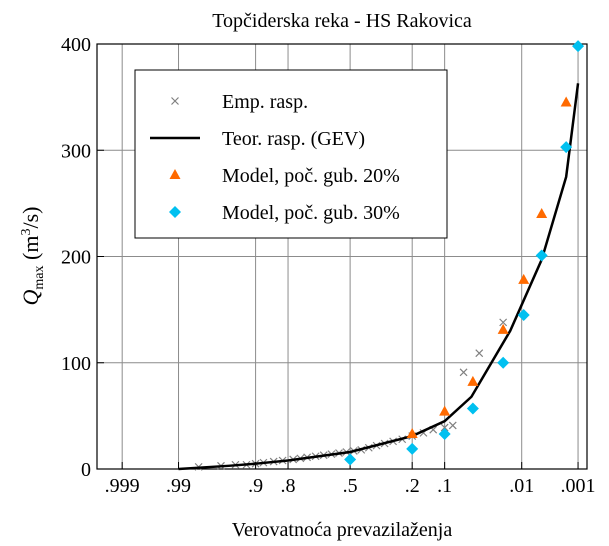  I want to click on y-label-part: max, so click(39, 277).